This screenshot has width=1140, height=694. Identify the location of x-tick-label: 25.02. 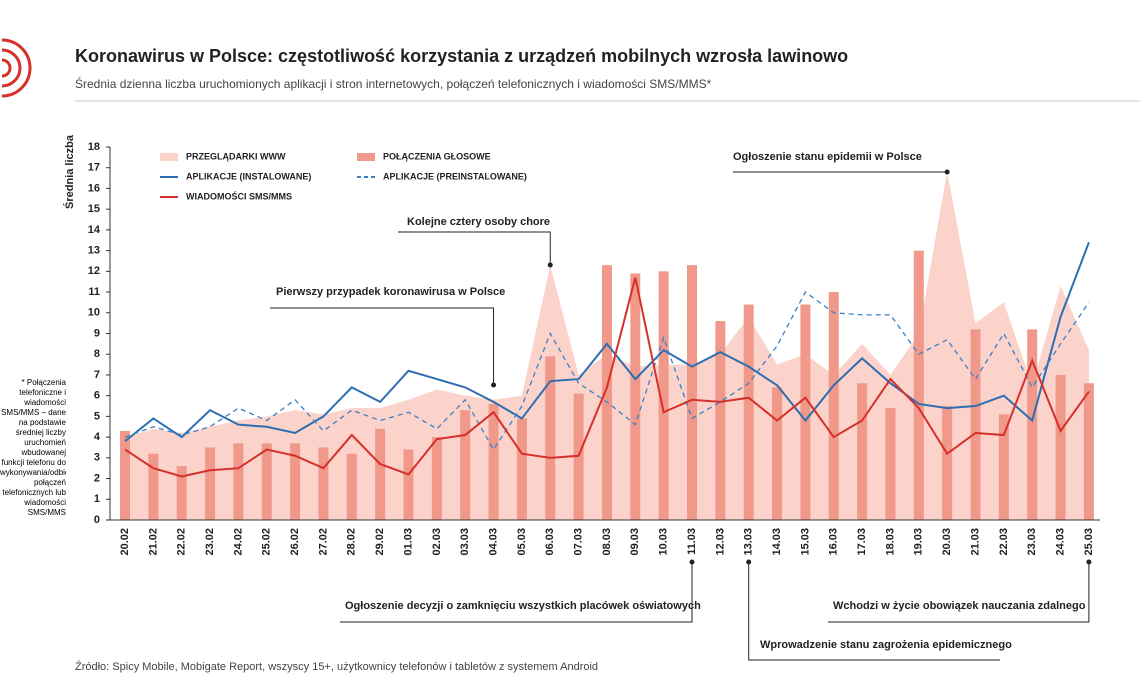
(267, 542).